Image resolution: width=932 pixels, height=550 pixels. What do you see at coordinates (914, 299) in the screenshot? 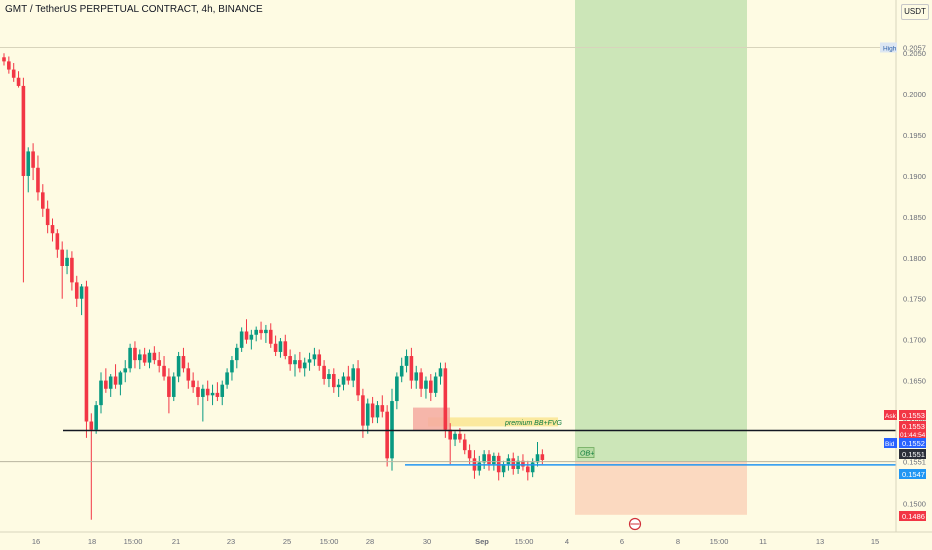
I see `price-tick: 0.1750` at bounding box center [914, 299].